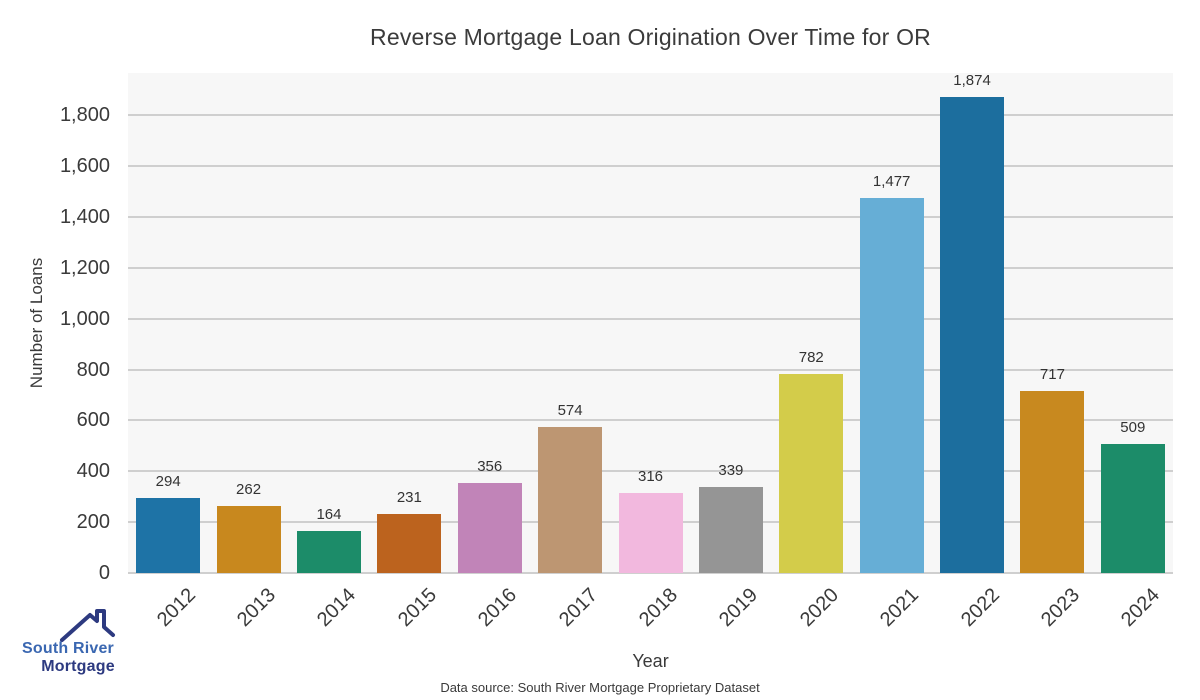 This screenshot has width=1200, height=700. Describe the element at coordinates (417, 608) in the screenshot. I see `x-tick-label: 2015` at that location.